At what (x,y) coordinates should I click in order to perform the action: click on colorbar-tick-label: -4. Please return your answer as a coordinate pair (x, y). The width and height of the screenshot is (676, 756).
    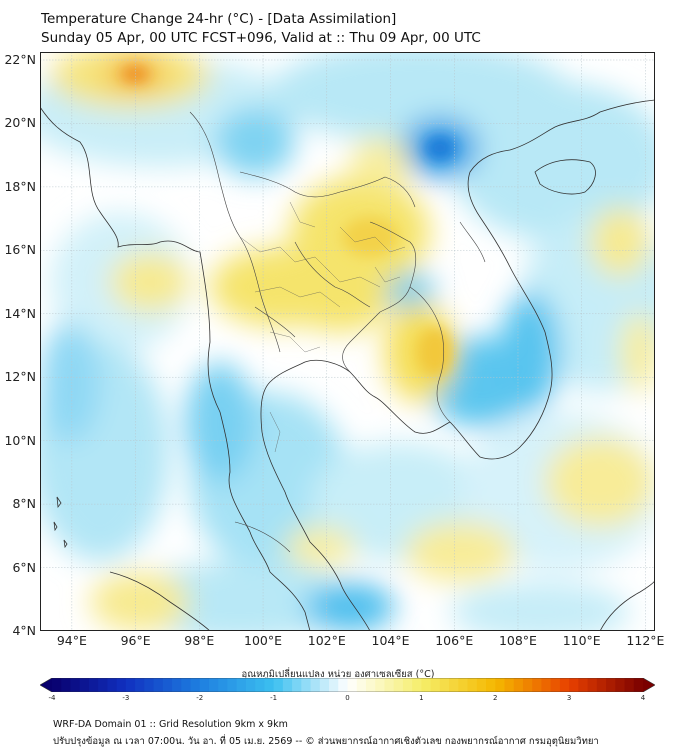
    Looking at the image, I should click on (52, 698).